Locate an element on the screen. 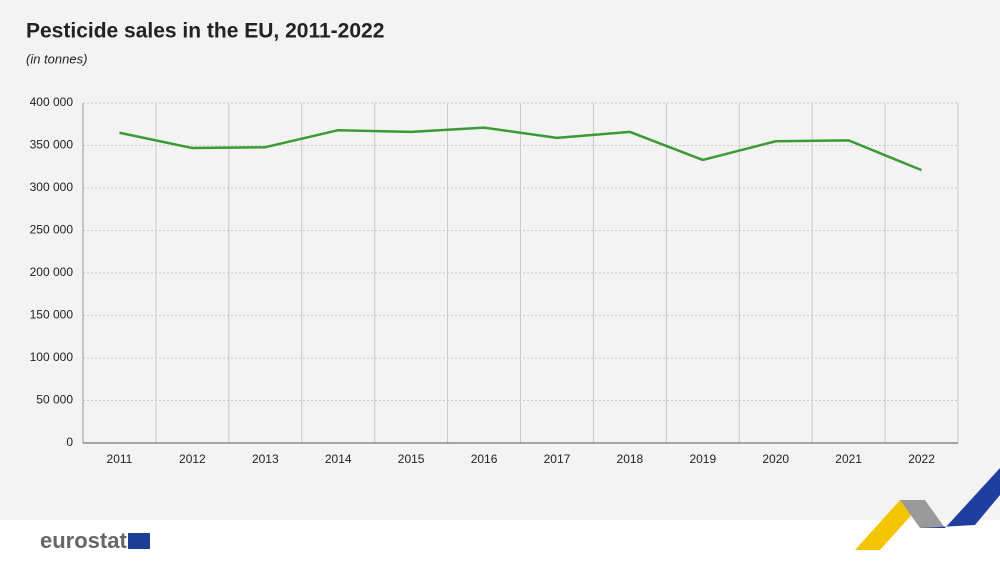 This screenshot has width=1000, height=562. x-tick-label: 2016 is located at coordinates (484, 459).